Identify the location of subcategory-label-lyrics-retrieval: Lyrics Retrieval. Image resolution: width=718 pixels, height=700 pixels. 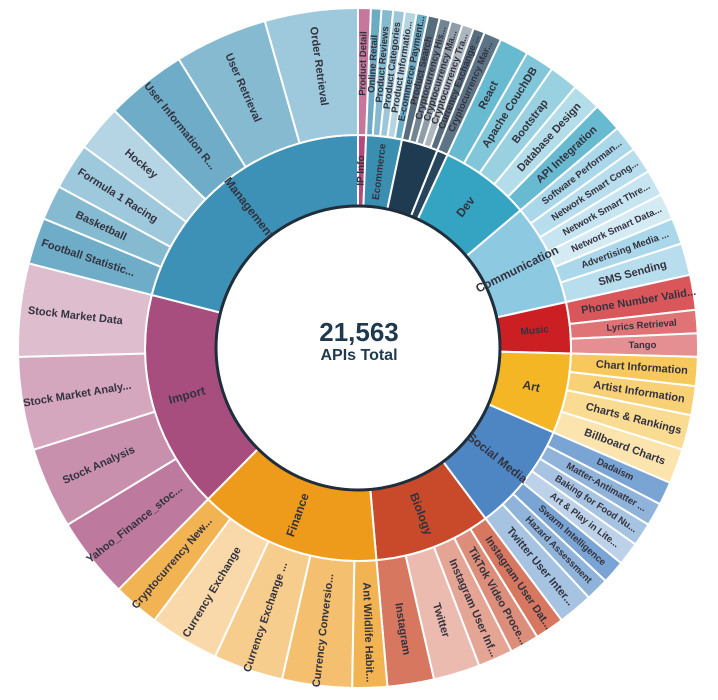
(641, 326).